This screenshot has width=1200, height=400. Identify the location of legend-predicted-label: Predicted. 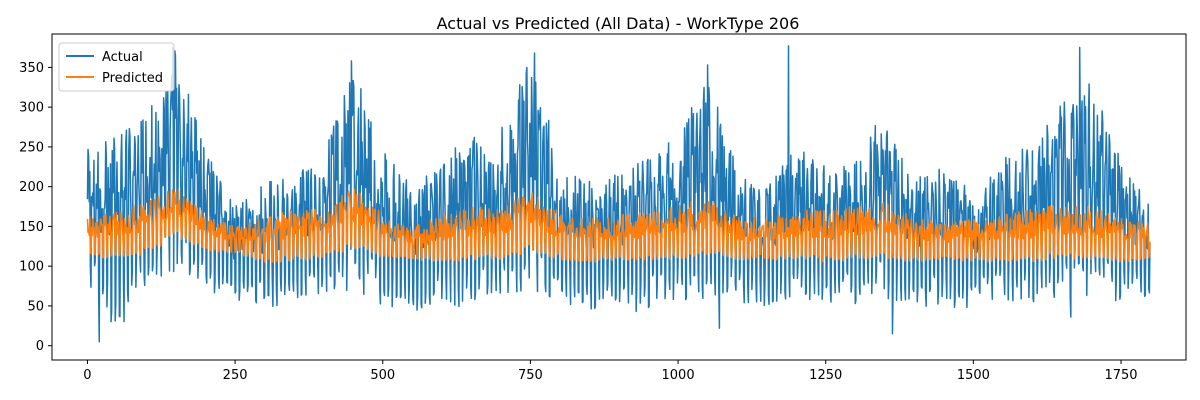
(132, 78).